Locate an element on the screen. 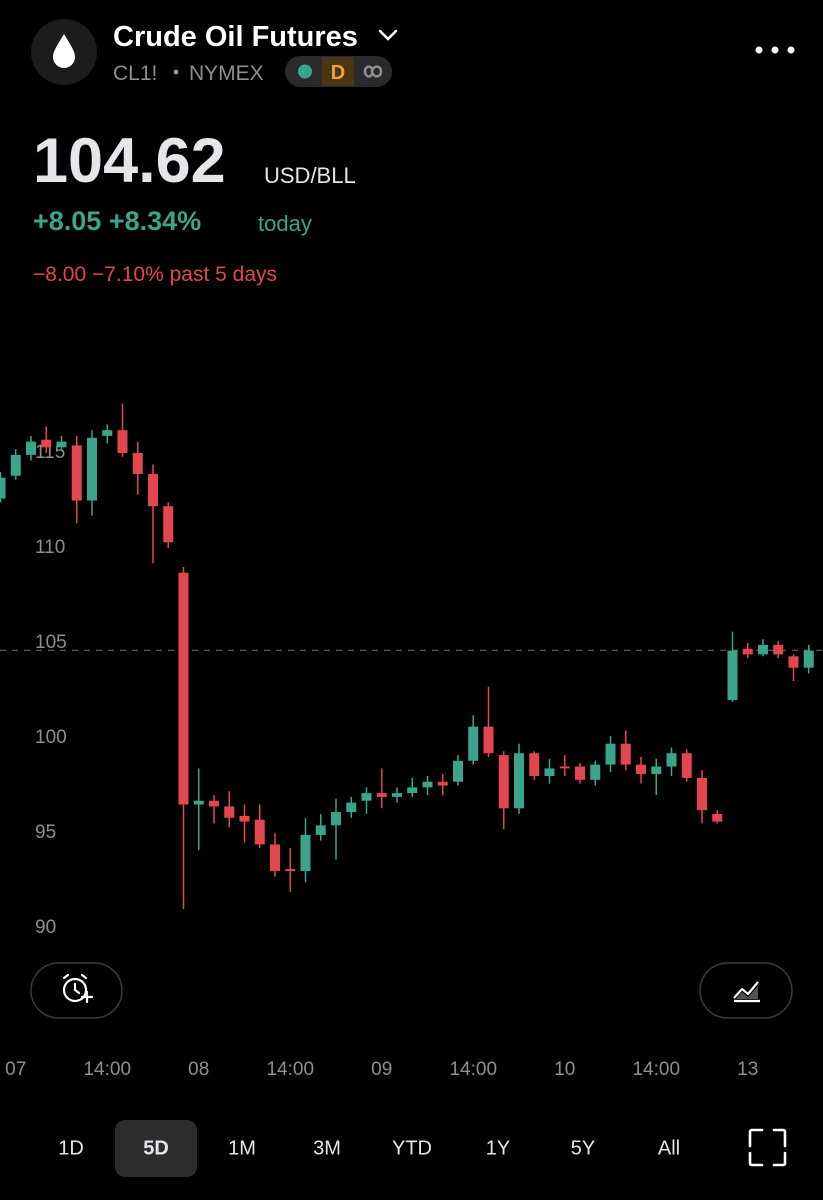 Image resolution: width=823 pixels, height=1200 pixels. fullscreen-button is located at coordinates (767, 1147).